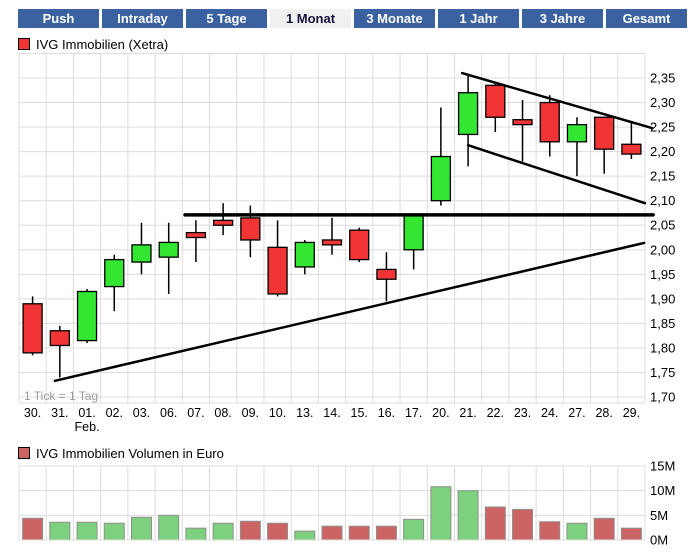 Image resolution: width=699 pixels, height=552 pixels. Describe the element at coordinates (662, 127) in the screenshot. I see `price-axis-label: 2,25` at that location.